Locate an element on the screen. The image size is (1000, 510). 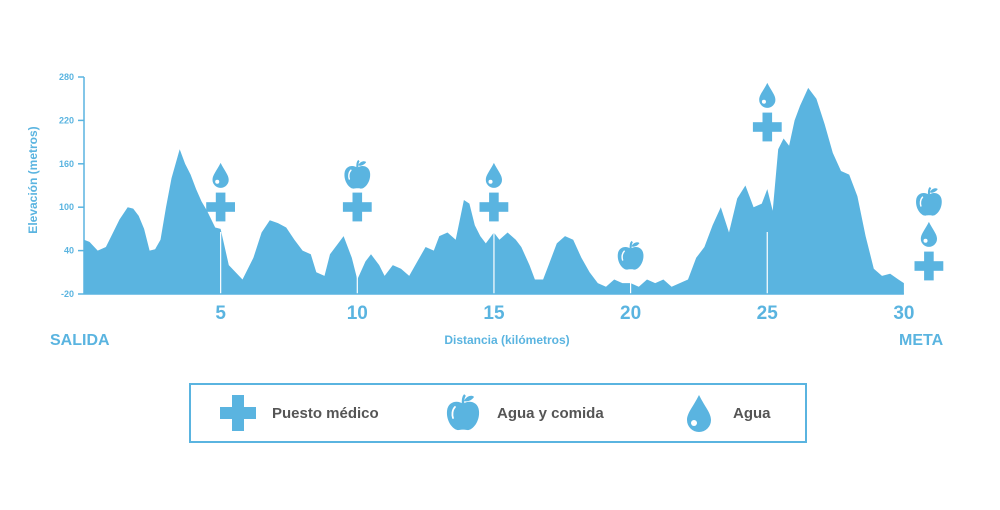
x-tick-label: 20 is located at coordinates (630, 313).